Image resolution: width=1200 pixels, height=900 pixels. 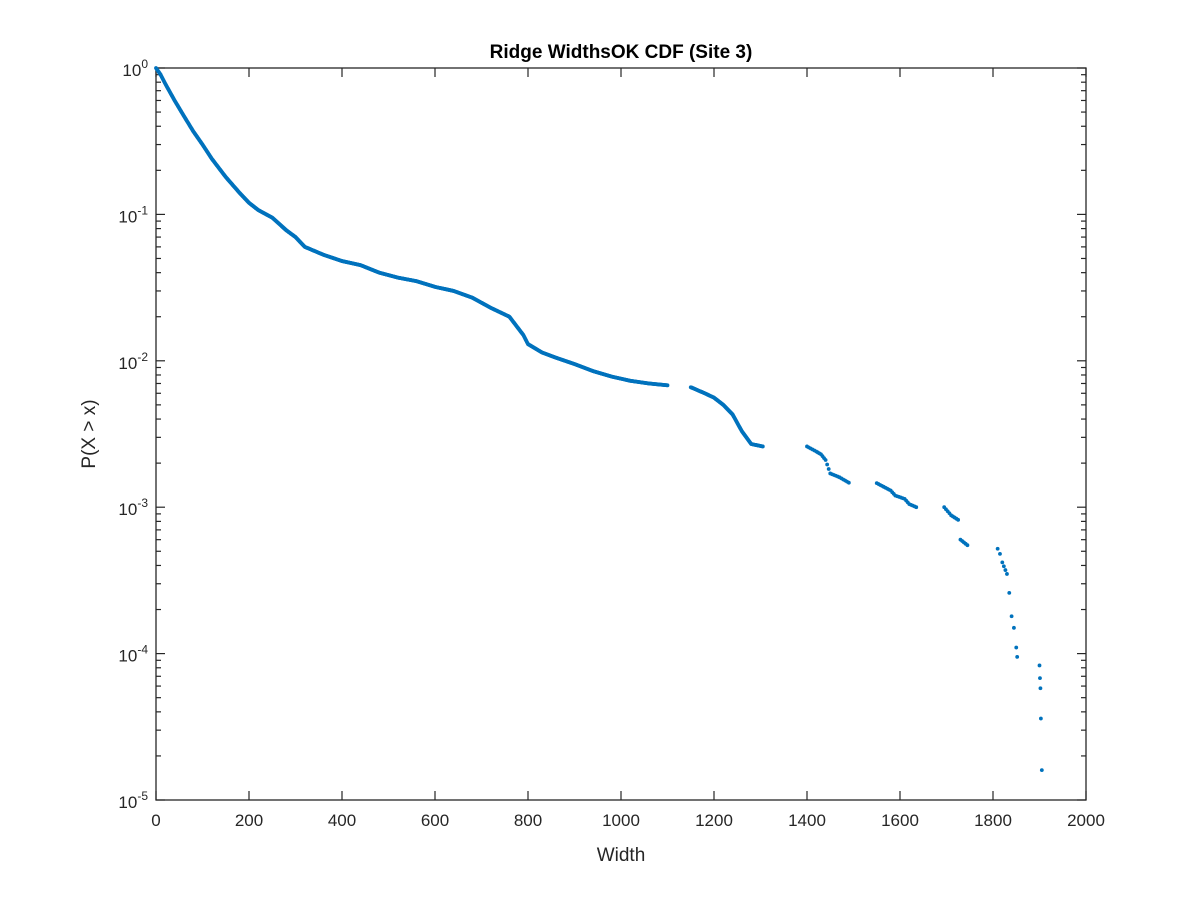 I want to click on y-axis-label: P(X > x), so click(x=89, y=433).